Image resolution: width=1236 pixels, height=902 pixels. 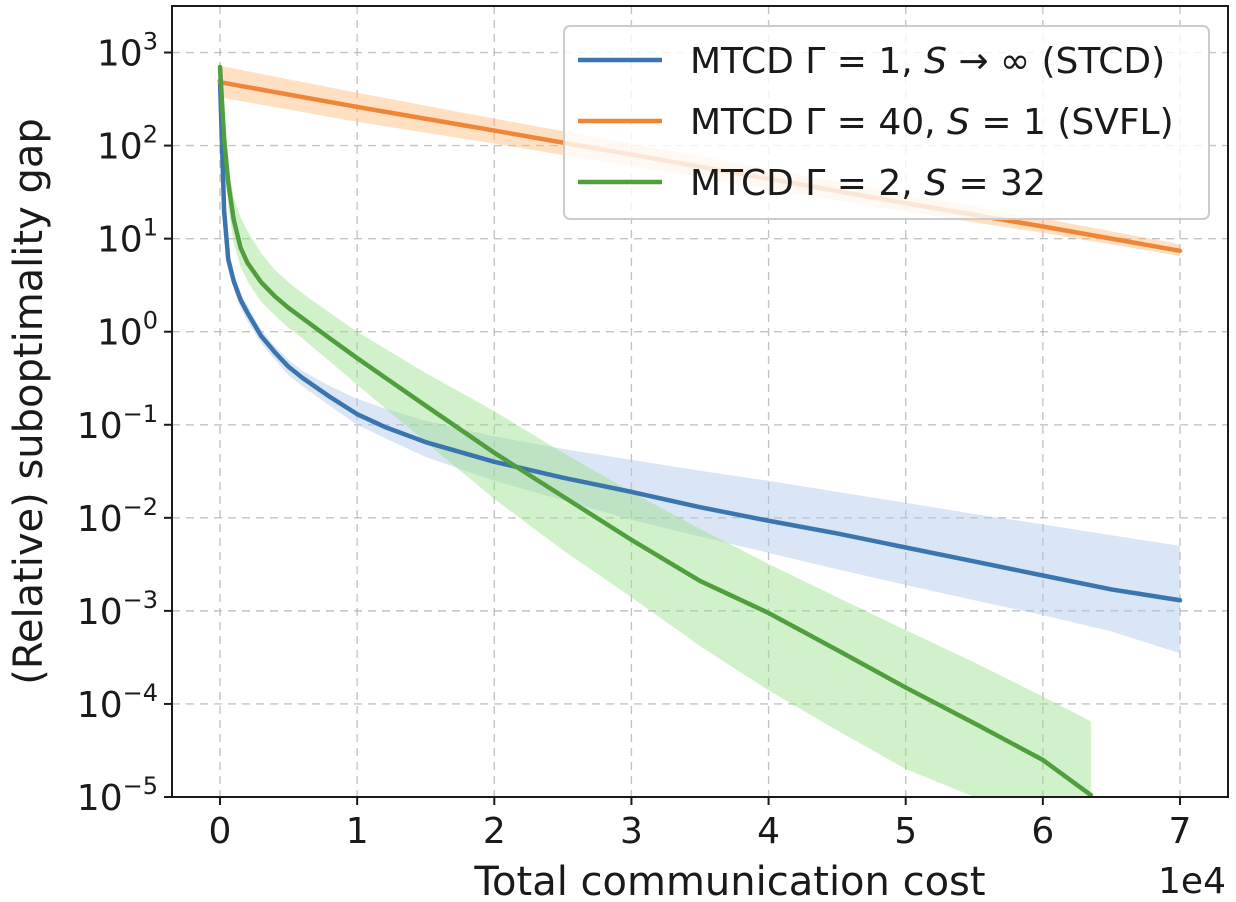 I want to click on x-axis-label: Total communication cost, so click(x=729, y=880).